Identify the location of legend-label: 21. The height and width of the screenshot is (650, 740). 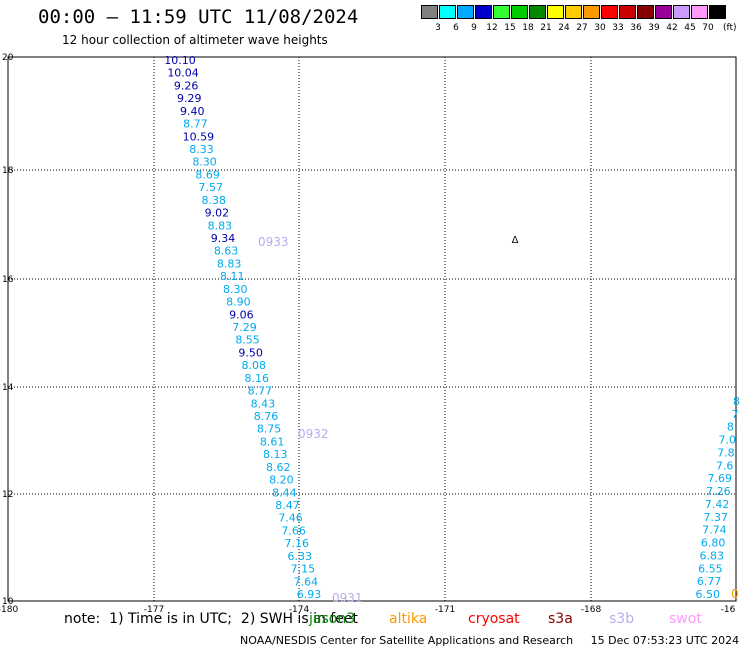
(546, 28).